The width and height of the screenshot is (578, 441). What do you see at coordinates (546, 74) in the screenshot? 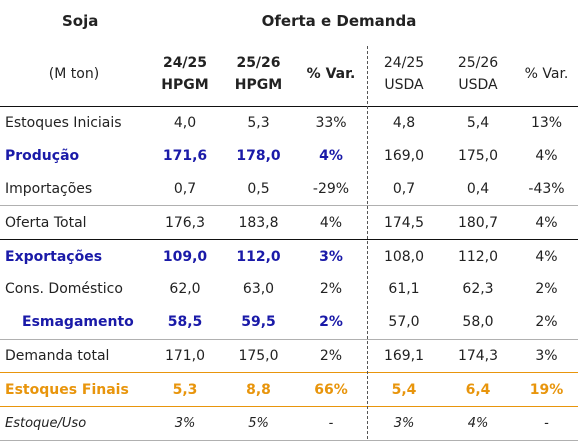
I see `col-header-usda-var: % Var.` at bounding box center [546, 74].